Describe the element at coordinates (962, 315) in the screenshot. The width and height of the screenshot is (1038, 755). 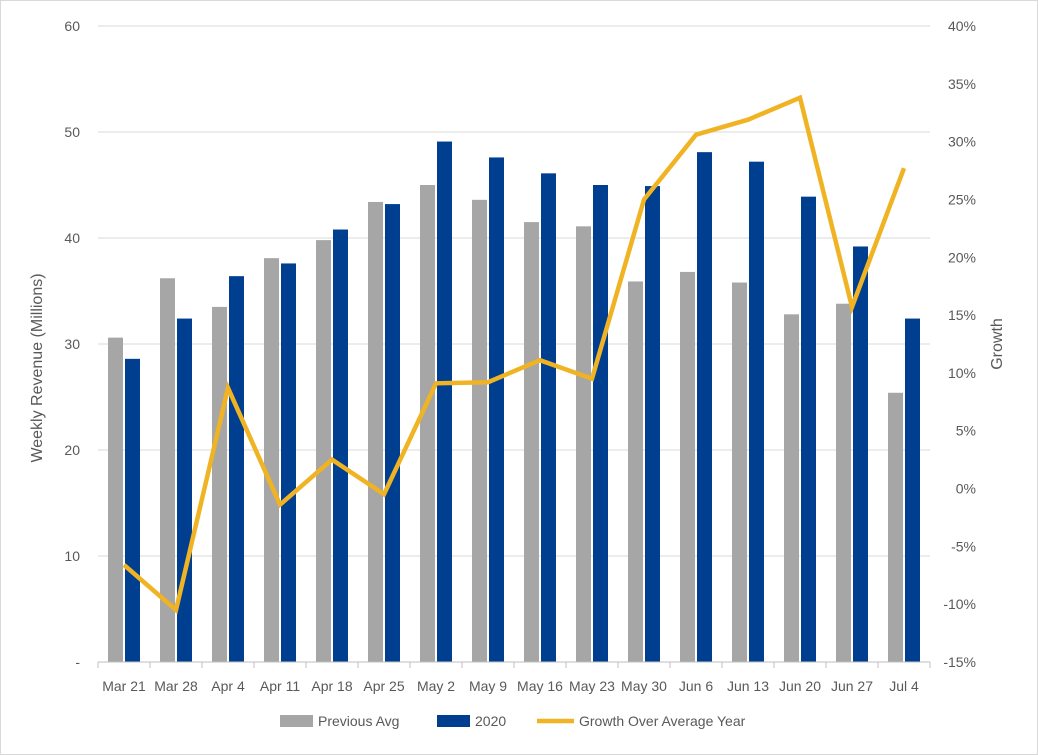
I see `y2-tick-label: 15%` at that location.